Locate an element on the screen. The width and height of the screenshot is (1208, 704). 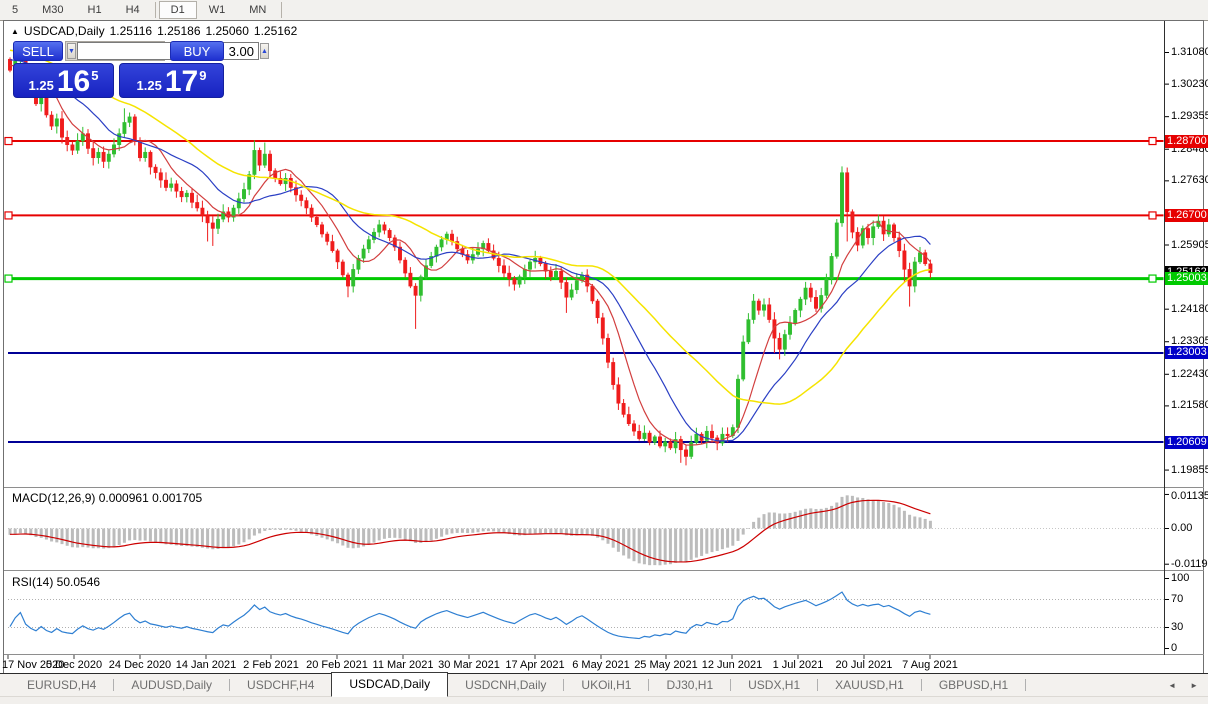
timeframe-toolbar: 5 M30 H1 H4 D1 W1 MN is located at coordinates (604, 10).